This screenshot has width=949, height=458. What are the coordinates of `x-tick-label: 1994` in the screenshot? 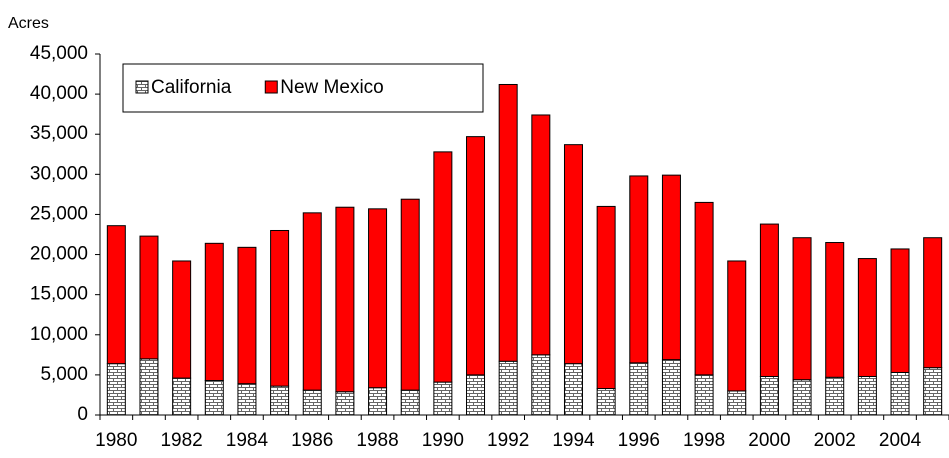 It's located at (573, 440).